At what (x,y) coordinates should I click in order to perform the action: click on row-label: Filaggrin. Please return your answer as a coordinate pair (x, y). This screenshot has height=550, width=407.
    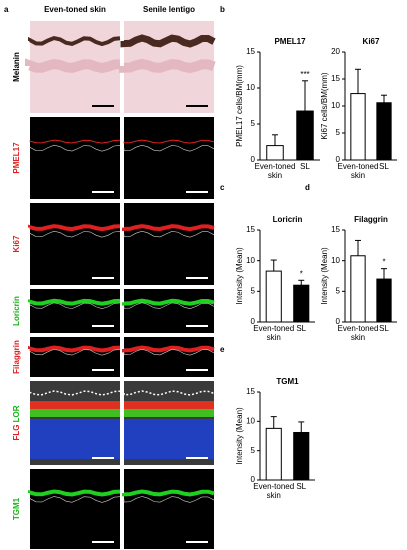
    Looking at the image, I should click on (16, 357).